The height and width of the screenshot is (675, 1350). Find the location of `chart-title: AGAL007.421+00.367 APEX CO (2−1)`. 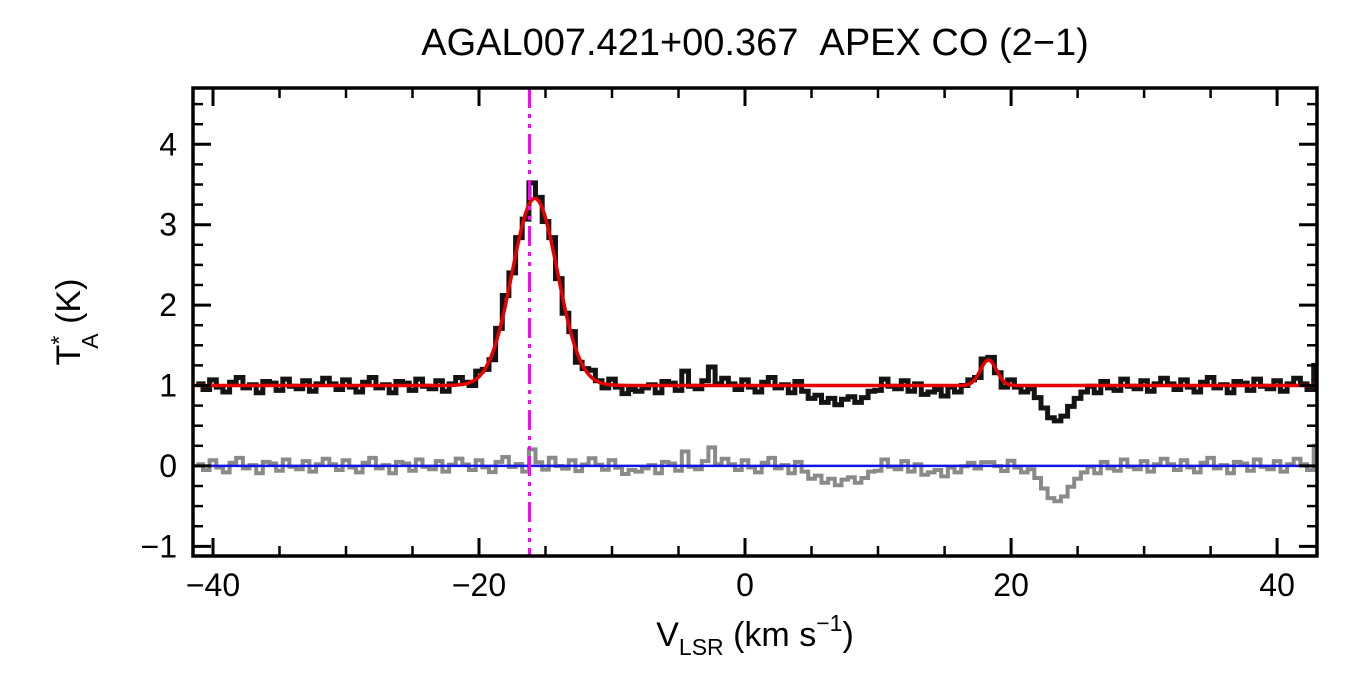

chart-title: AGAL007.421+00.367 APEX CO (2−1) is located at coordinates (755, 43).